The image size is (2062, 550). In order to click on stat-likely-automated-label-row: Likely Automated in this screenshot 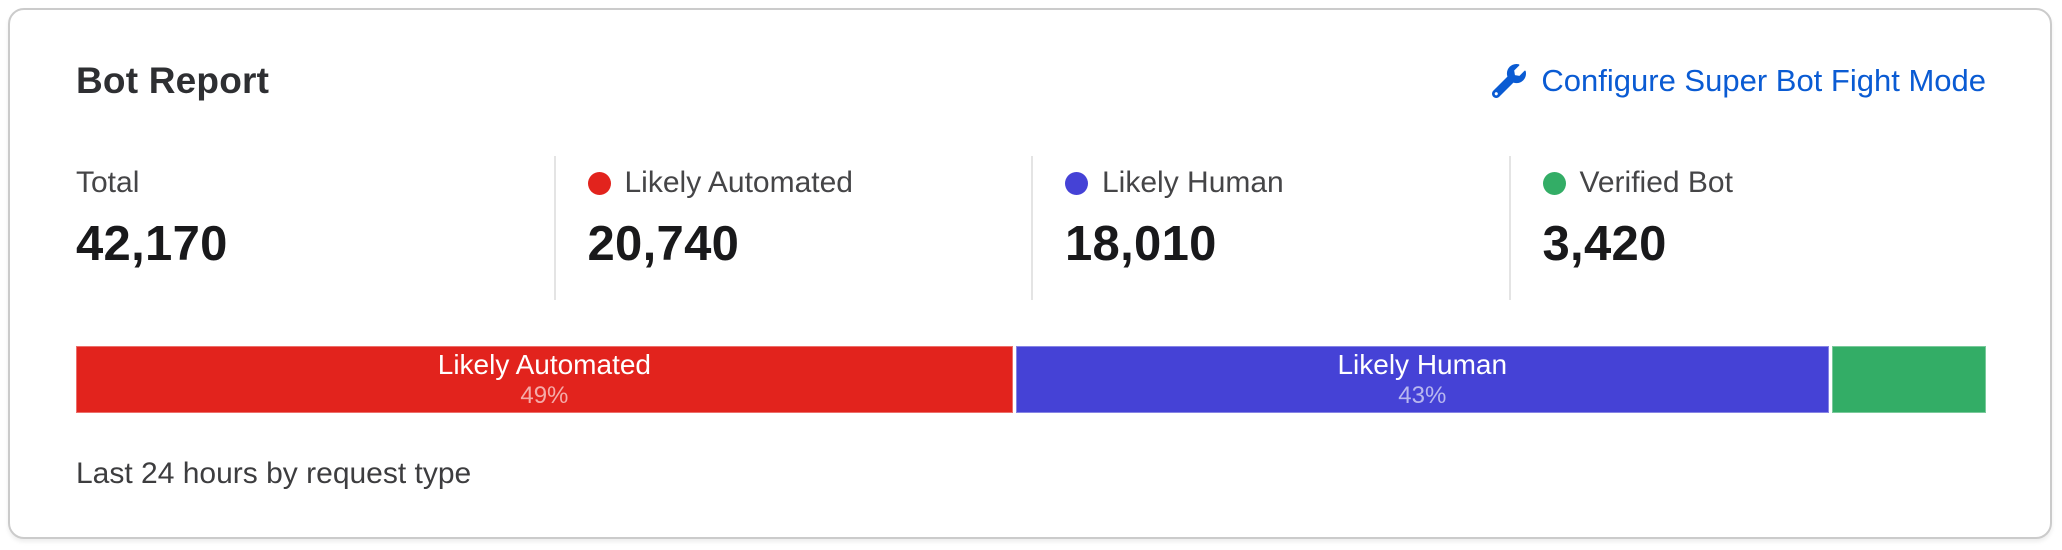, I will do `click(799, 183)`.